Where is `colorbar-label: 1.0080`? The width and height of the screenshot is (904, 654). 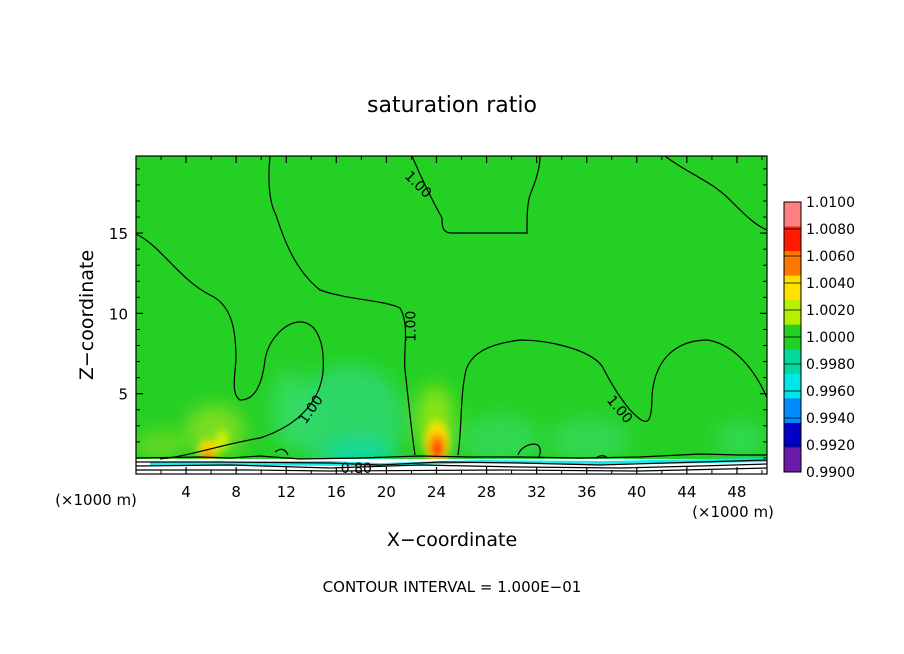
colorbar-label: 1.0080 is located at coordinates (830, 230).